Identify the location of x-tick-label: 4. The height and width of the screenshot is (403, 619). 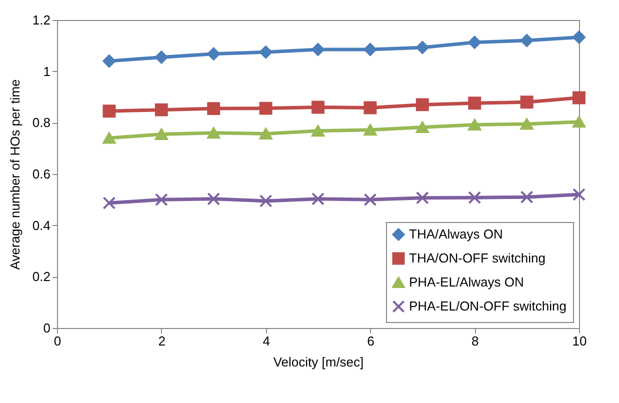
(266, 341).